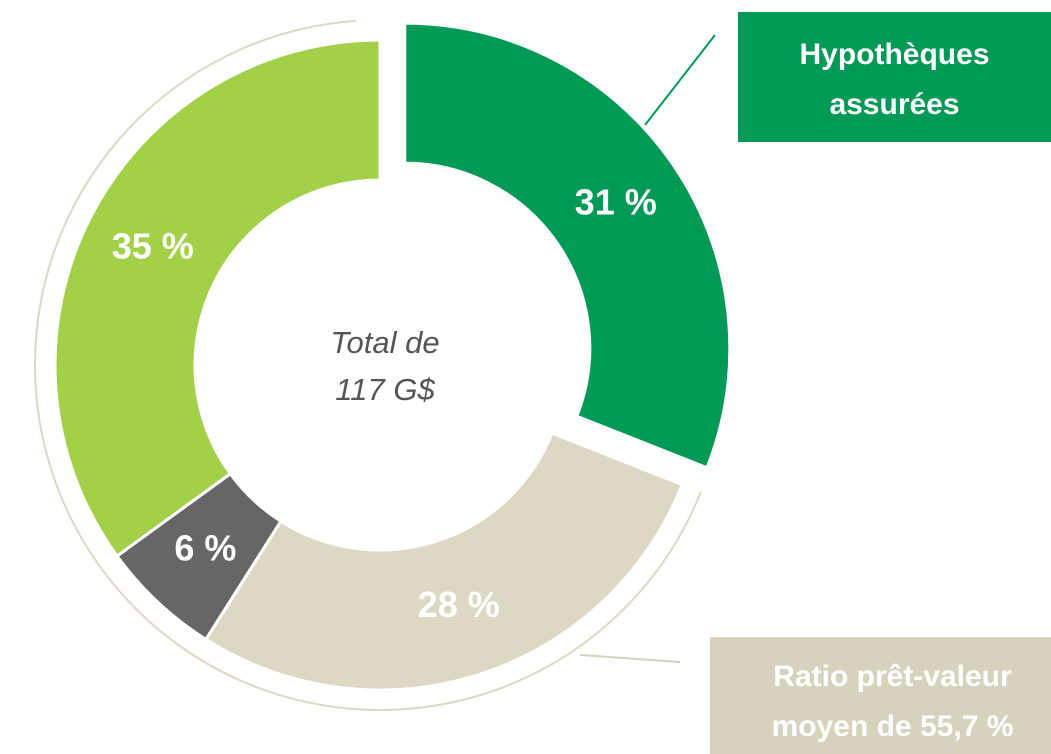 The height and width of the screenshot is (754, 1051). I want to click on segment-label: 35 %, so click(153, 246).